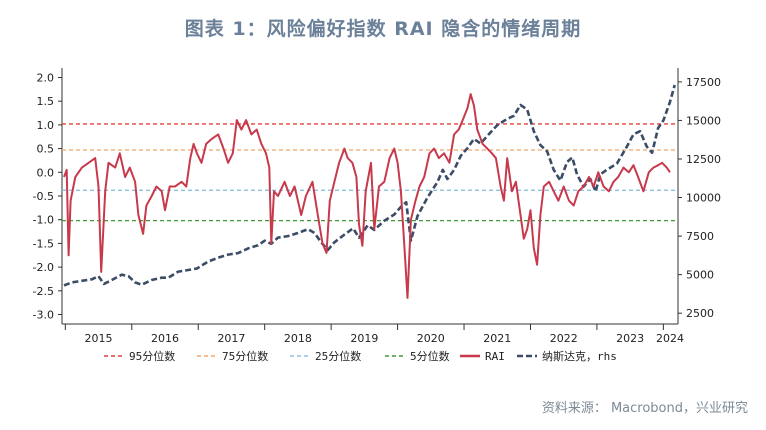 This screenshot has width=766, height=430. I want to click on left-tick-label: 1.5, so click(46, 101).